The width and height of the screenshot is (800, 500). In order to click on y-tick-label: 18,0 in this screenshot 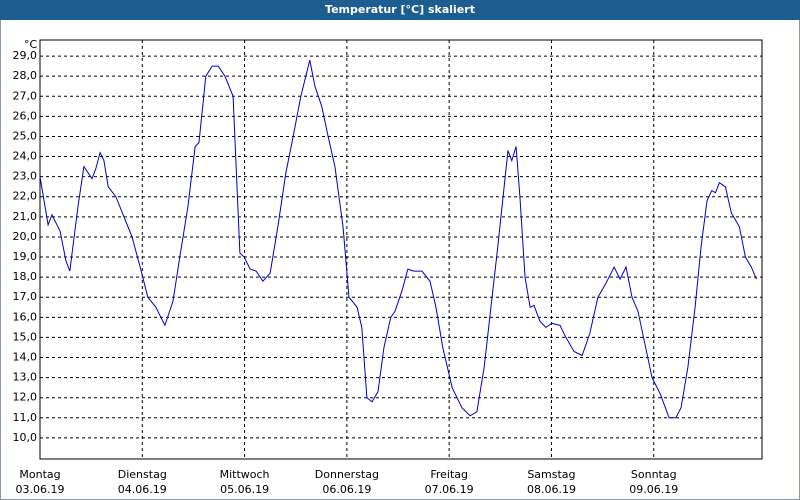, I will do `click(25, 276)`.